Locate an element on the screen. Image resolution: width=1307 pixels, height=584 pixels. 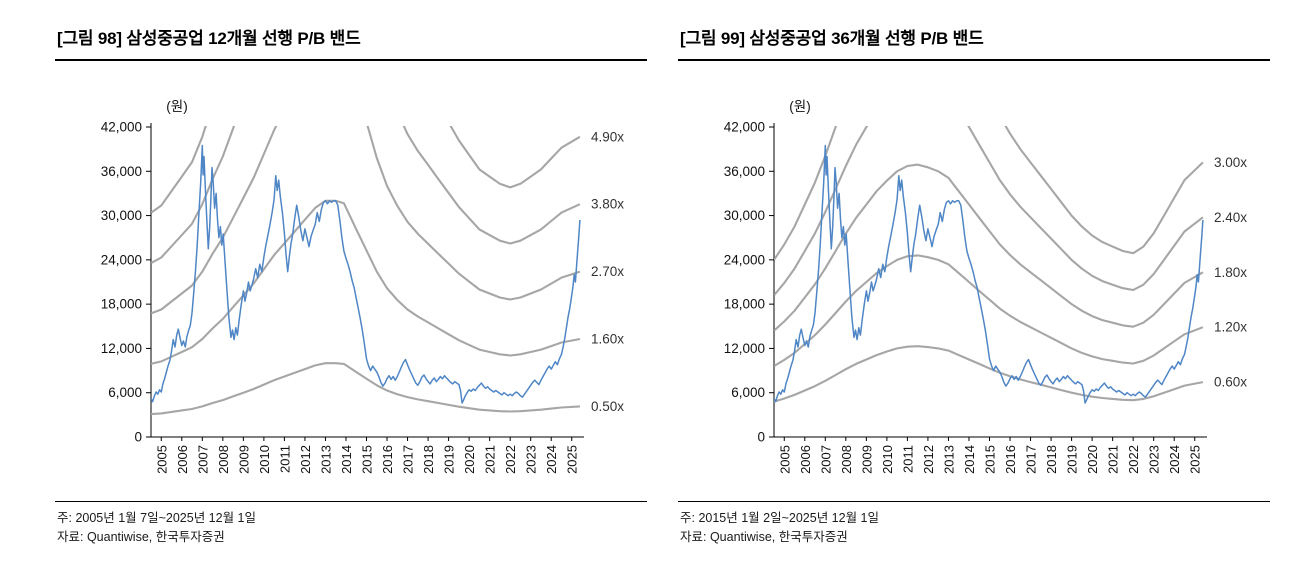
figure-98-divider is located at coordinates (351, 501).